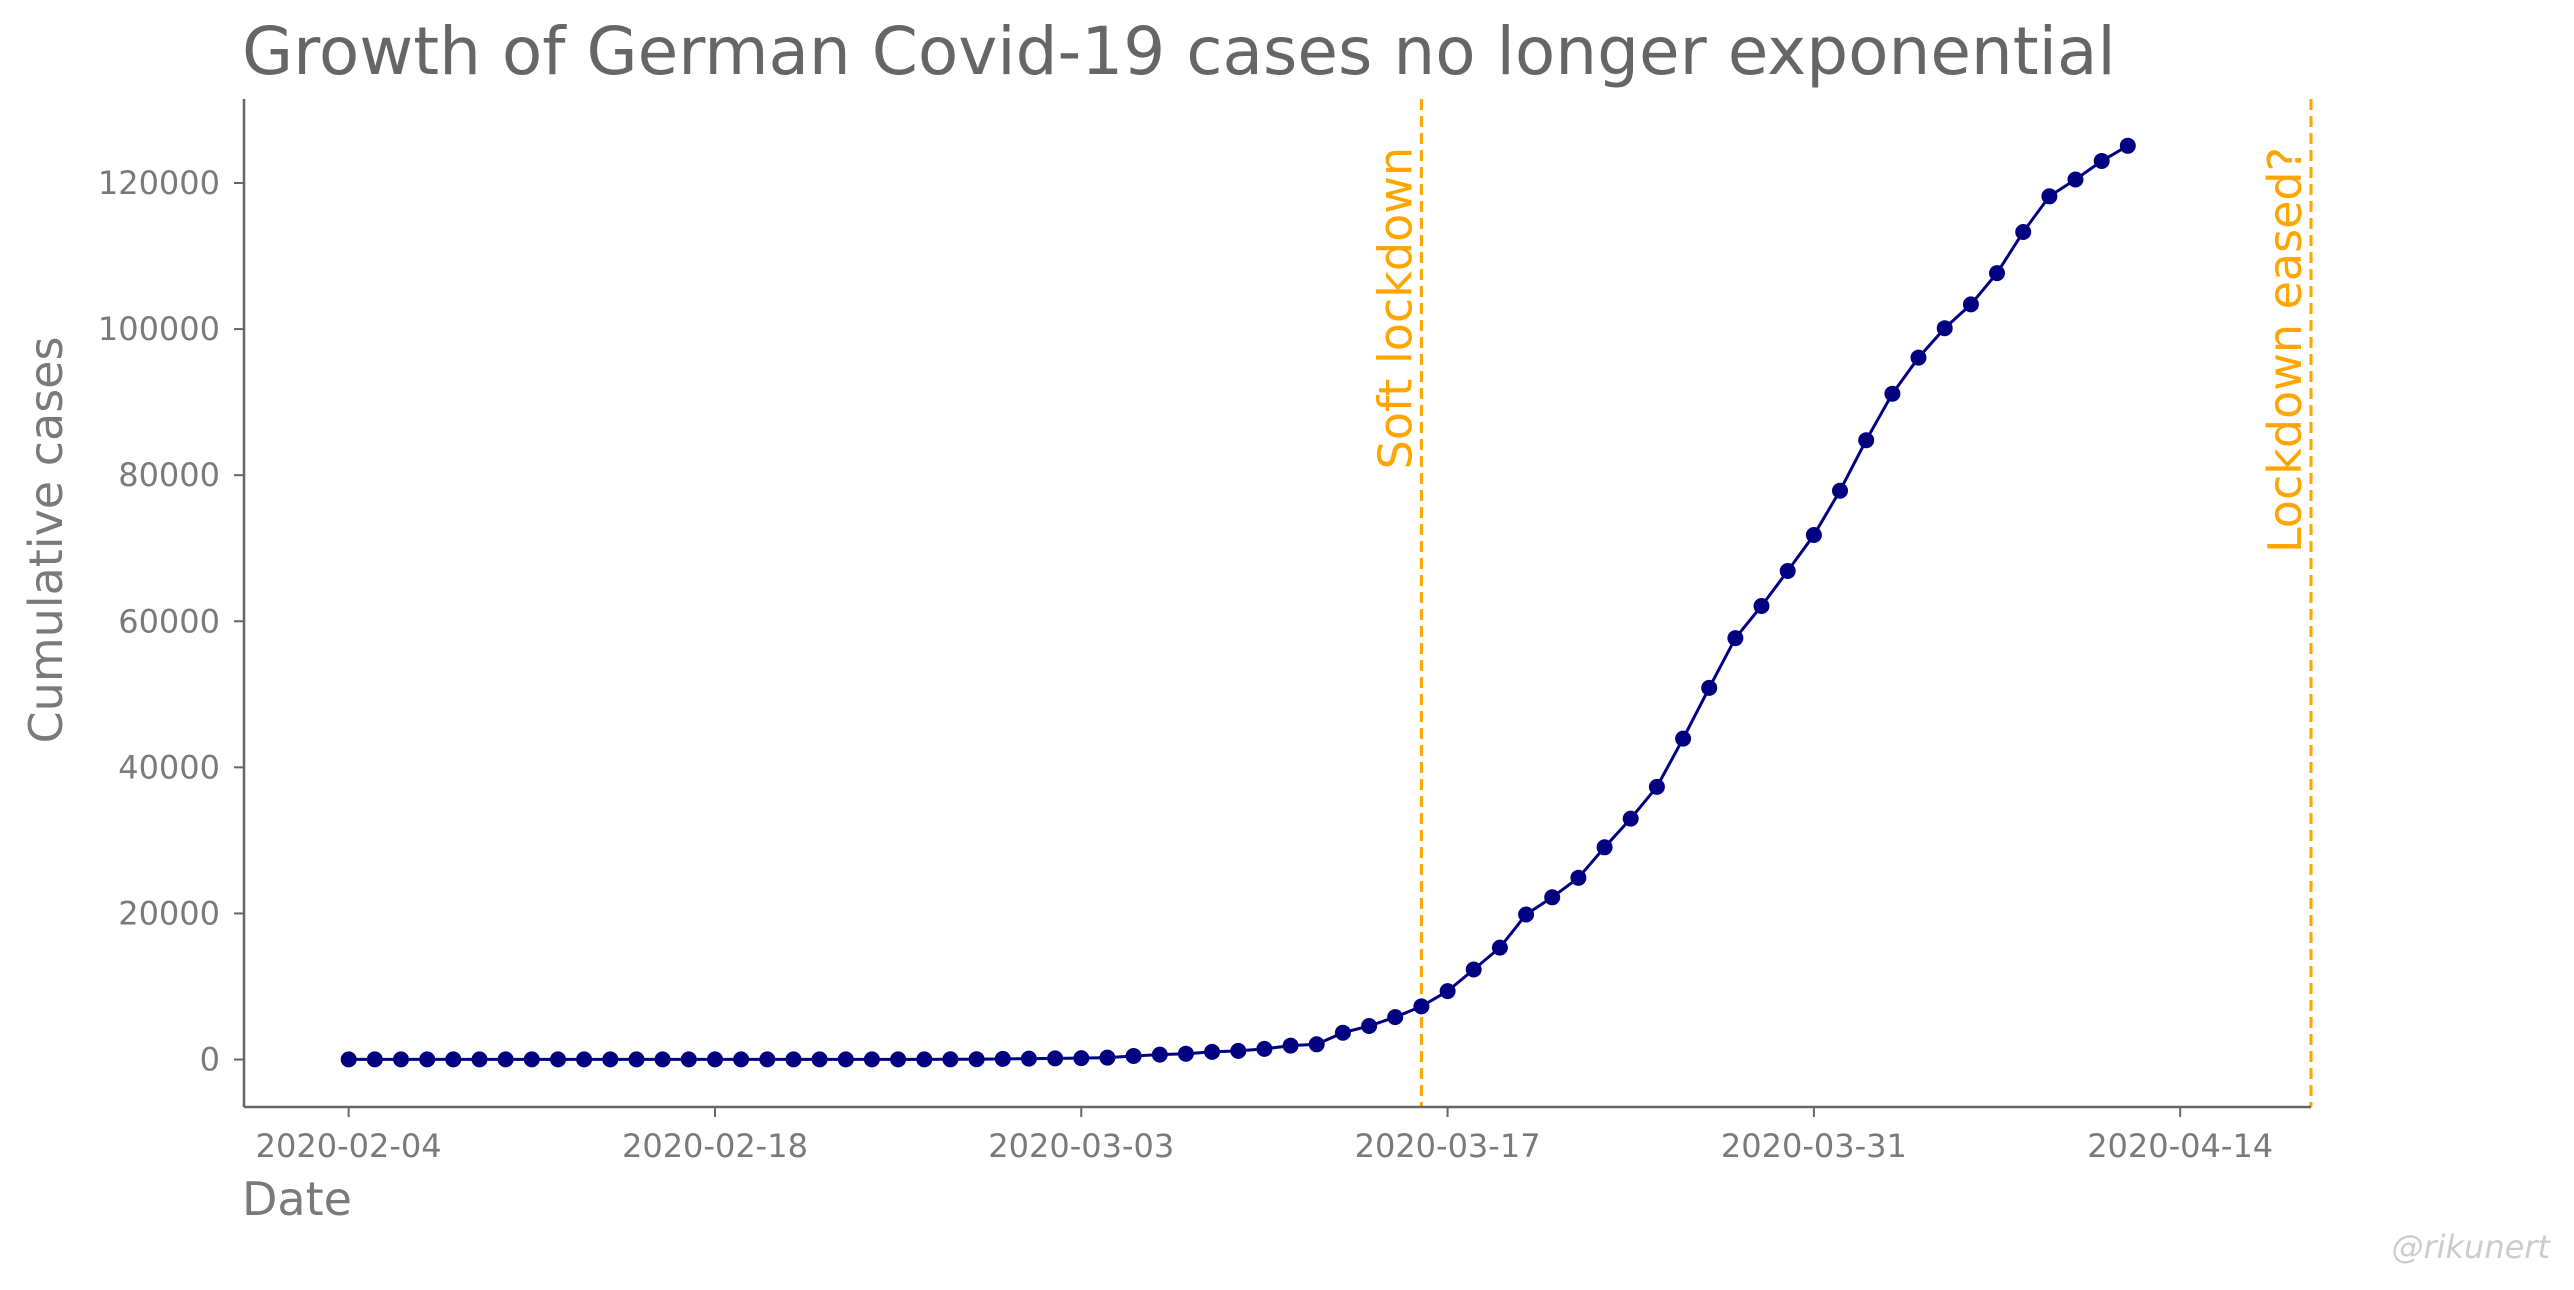 This screenshot has width=2574, height=1290. Describe the element at coordinates (297, 1199) in the screenshot. I see `x-axis-label: Date` at that location.